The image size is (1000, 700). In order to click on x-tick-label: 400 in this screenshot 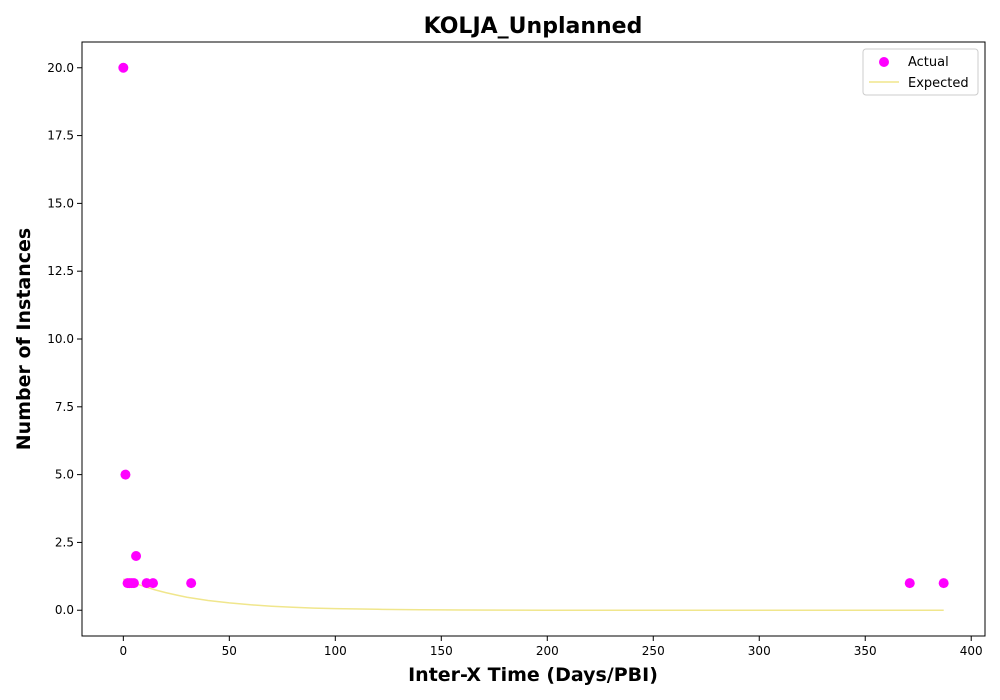, I will do `click(971, 651)`.